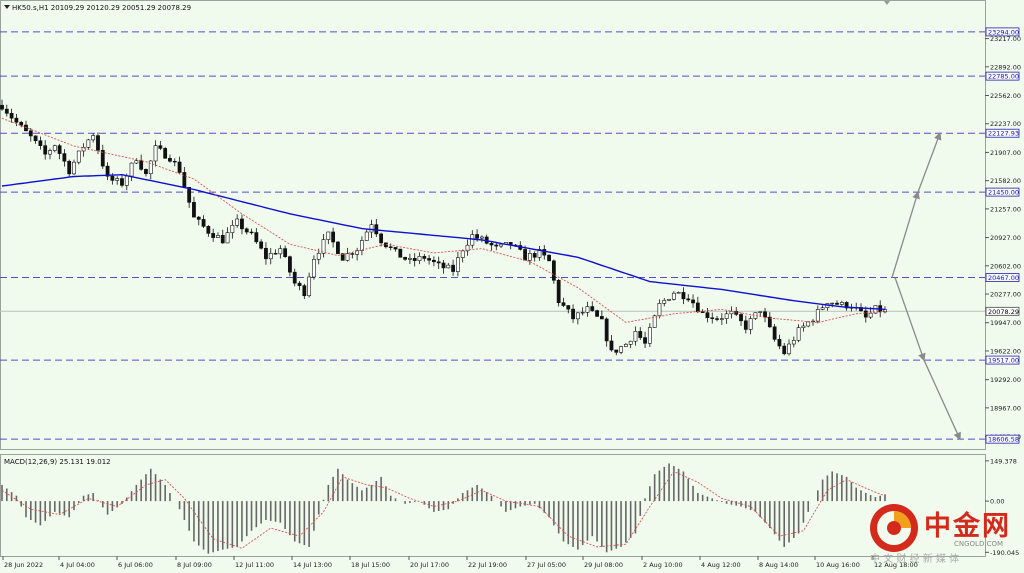 The image size is (1024, 573). What do you see at coordinates (1005, 408) in the screenshot?
I see `y-tick-label: 18967.00` at bounding box center [1005, 408].